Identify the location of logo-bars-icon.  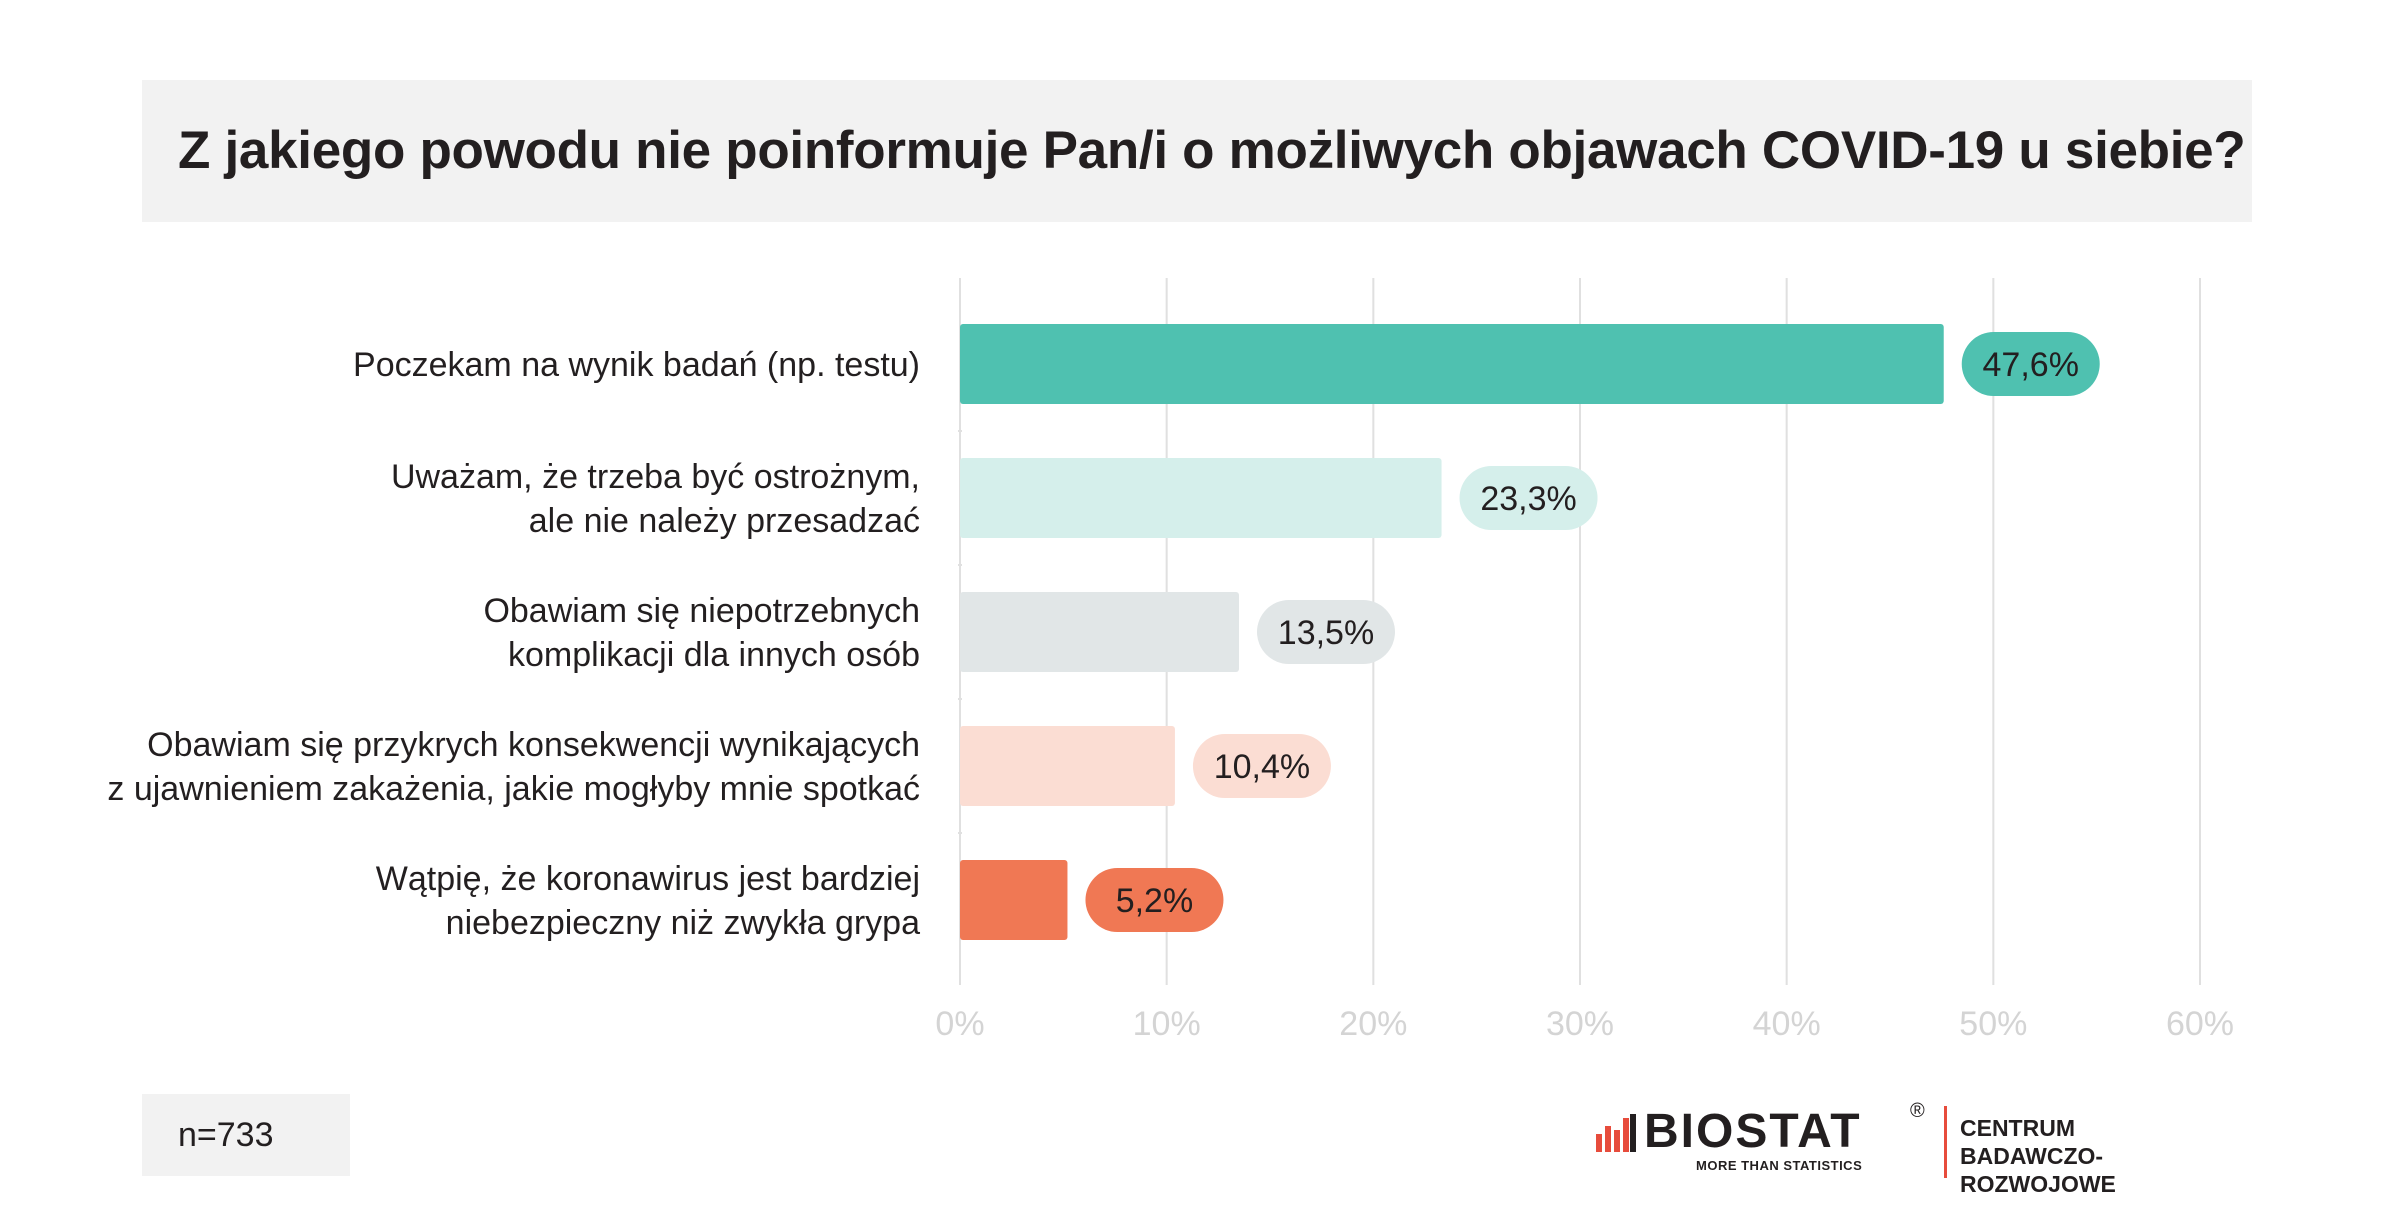
(1616, 1133).